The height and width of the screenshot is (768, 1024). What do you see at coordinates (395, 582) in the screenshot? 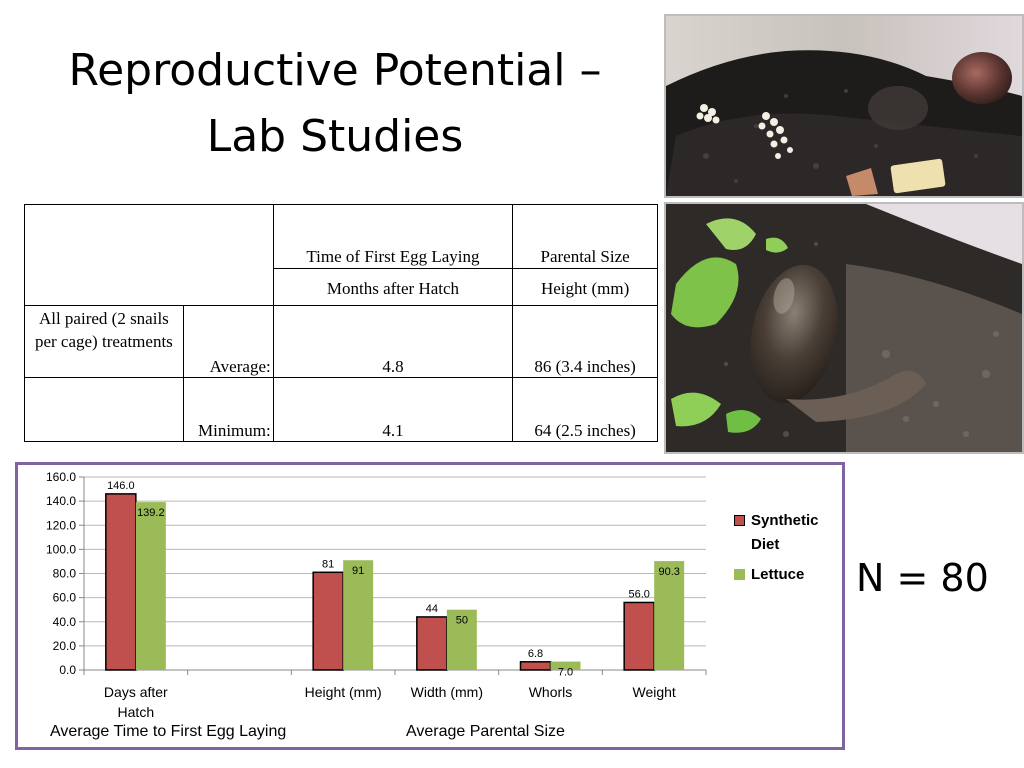
I see `bars` at bounding box center [395, 582].